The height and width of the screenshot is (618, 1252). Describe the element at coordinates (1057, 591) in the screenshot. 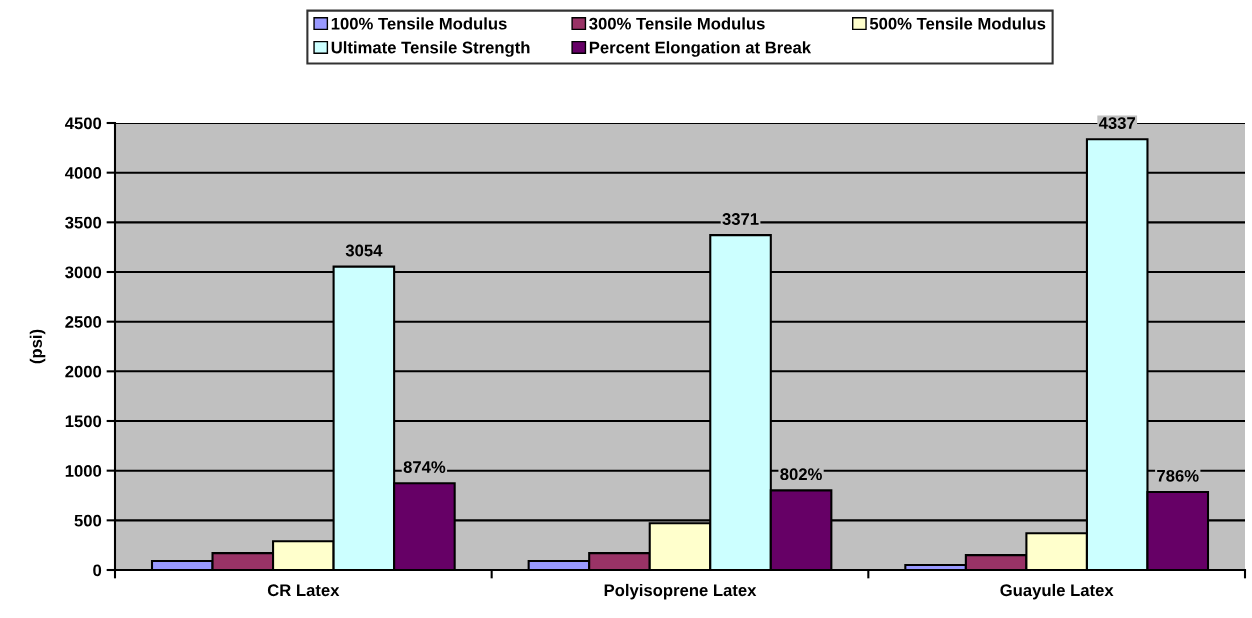

I see `x-tick-label: Guayule Latex` at that location.